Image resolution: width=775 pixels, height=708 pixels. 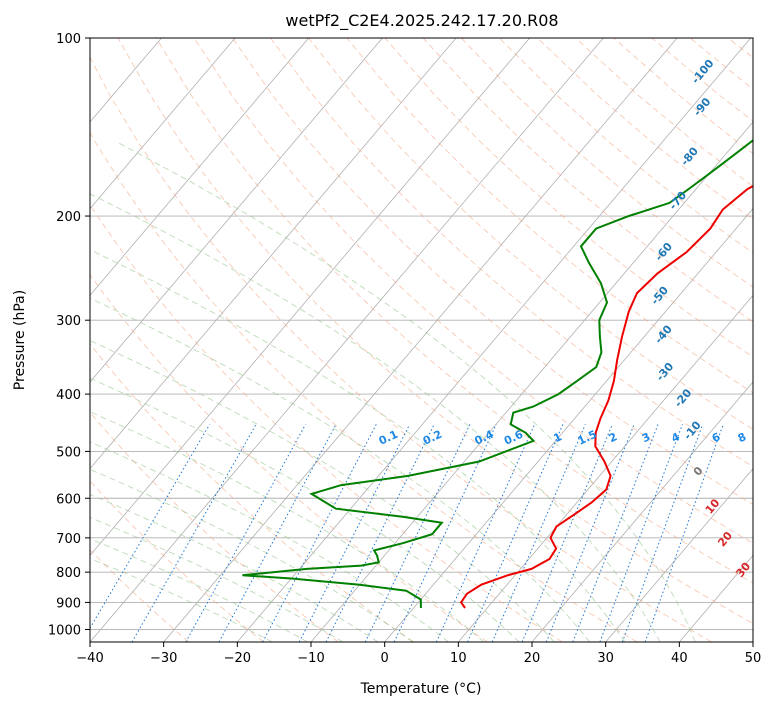 What do you see at coordinates (484, 438) in the screenshot?
I see `mixing-ratio-label: 0.4` at bounding box center [484, 438].